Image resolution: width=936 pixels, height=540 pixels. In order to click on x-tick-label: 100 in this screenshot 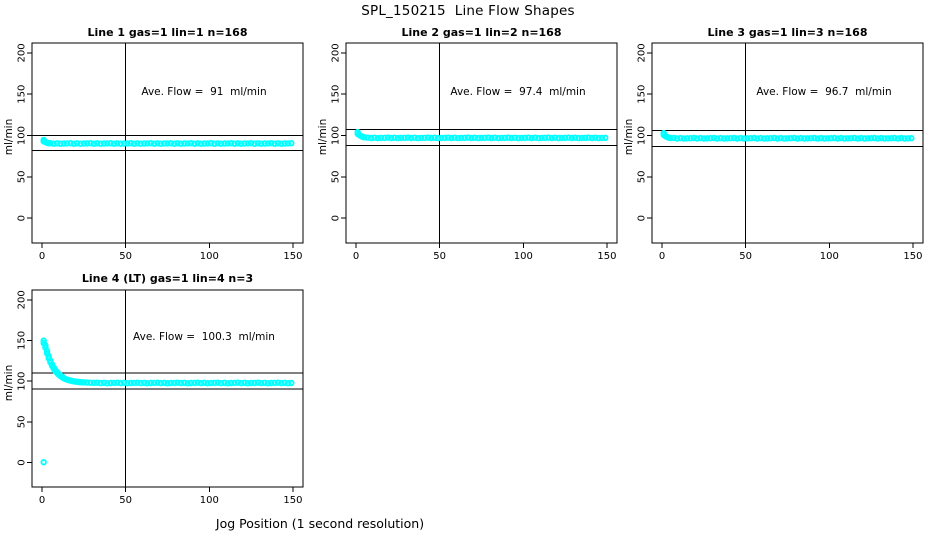, I will do `click(209, 256)`.